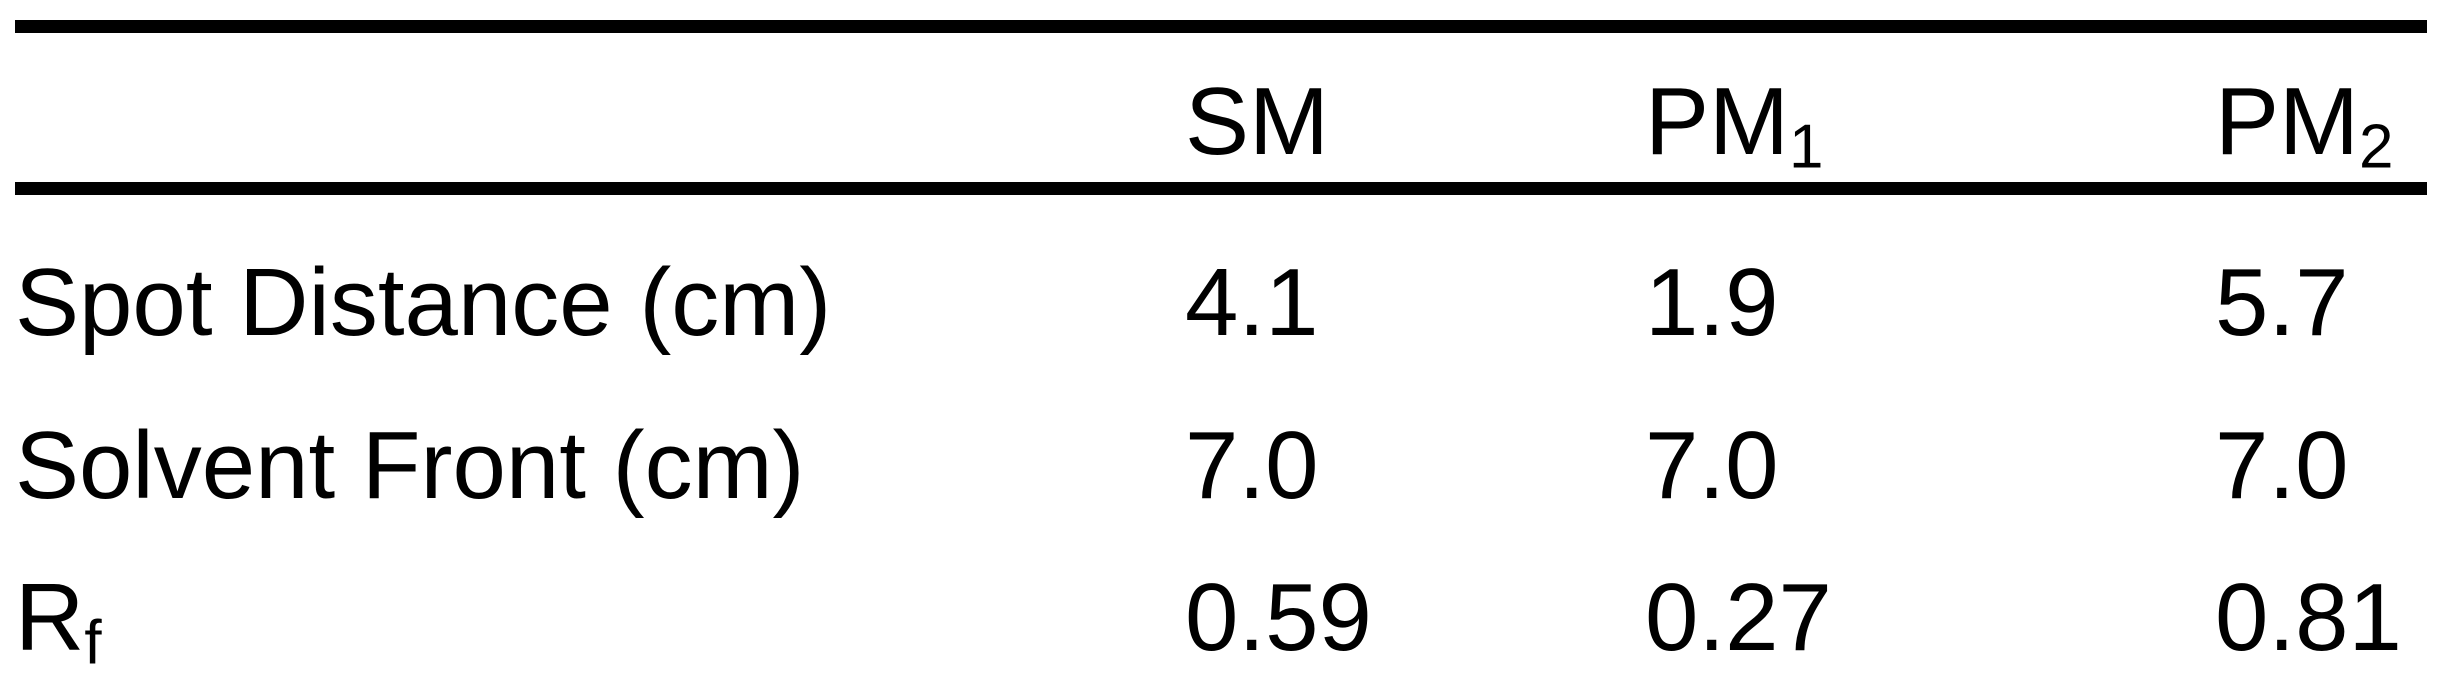 The image size is (2442, 698). I want to click on cell-spot-distance-pm2: 5.7, so click(2282, 302).